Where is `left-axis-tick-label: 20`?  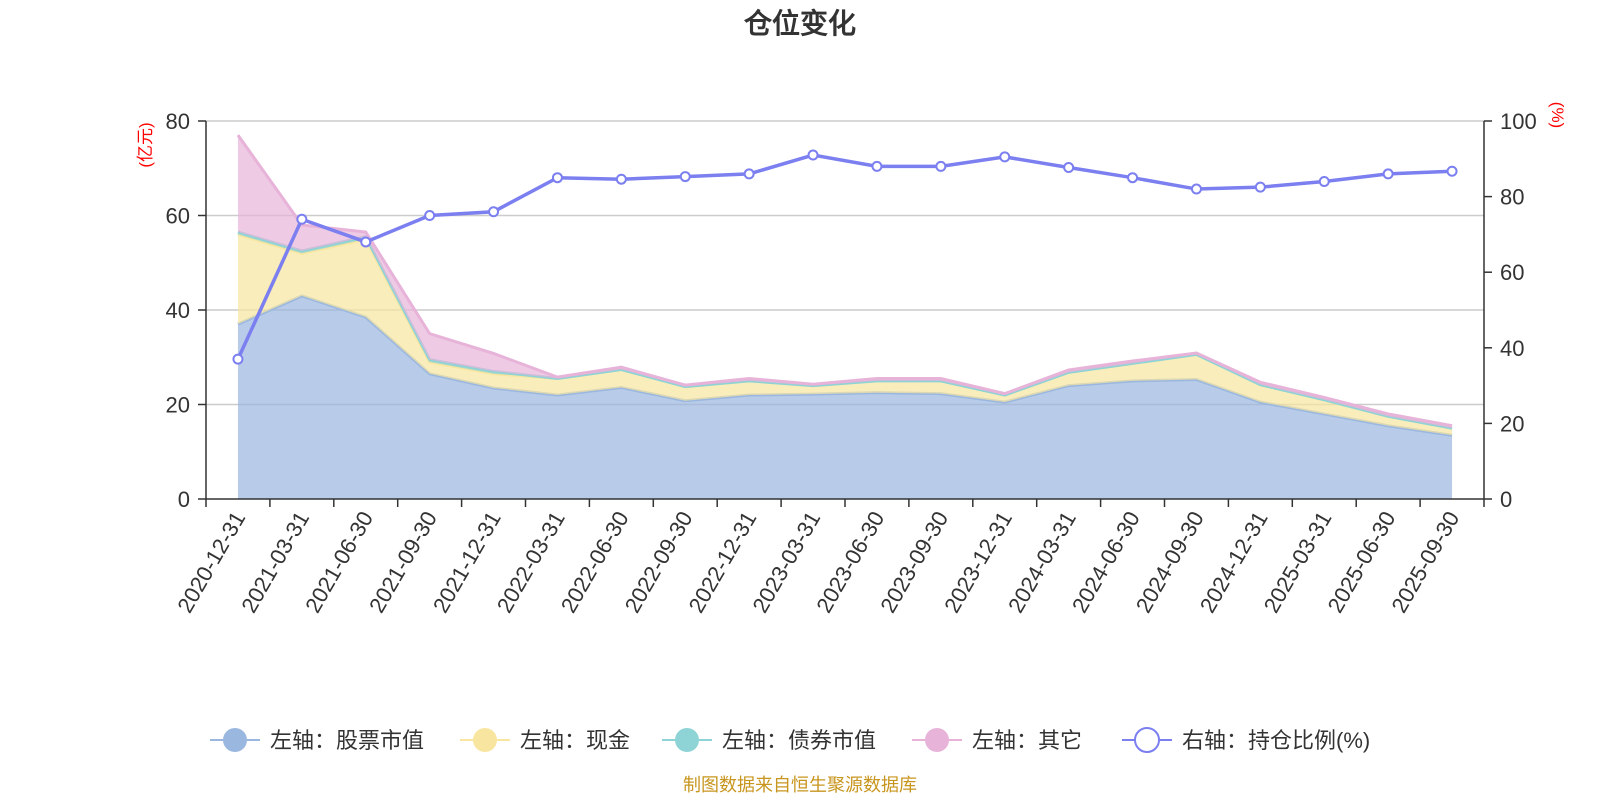 left-axis-tick-label: 20 is located at coordinates (178, 405).